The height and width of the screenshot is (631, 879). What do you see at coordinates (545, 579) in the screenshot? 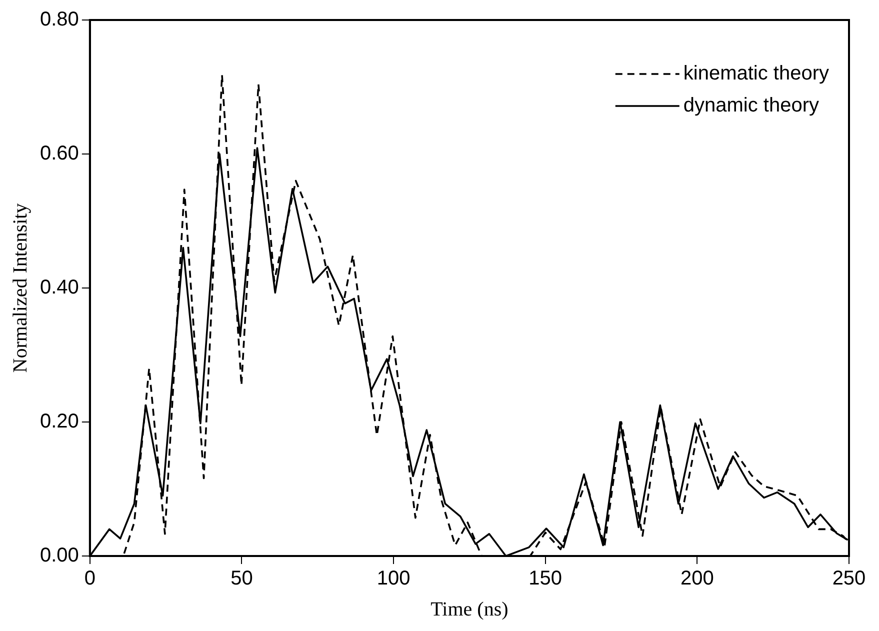
I see `x-tick-label: 150` at bounding box center [545, 579].